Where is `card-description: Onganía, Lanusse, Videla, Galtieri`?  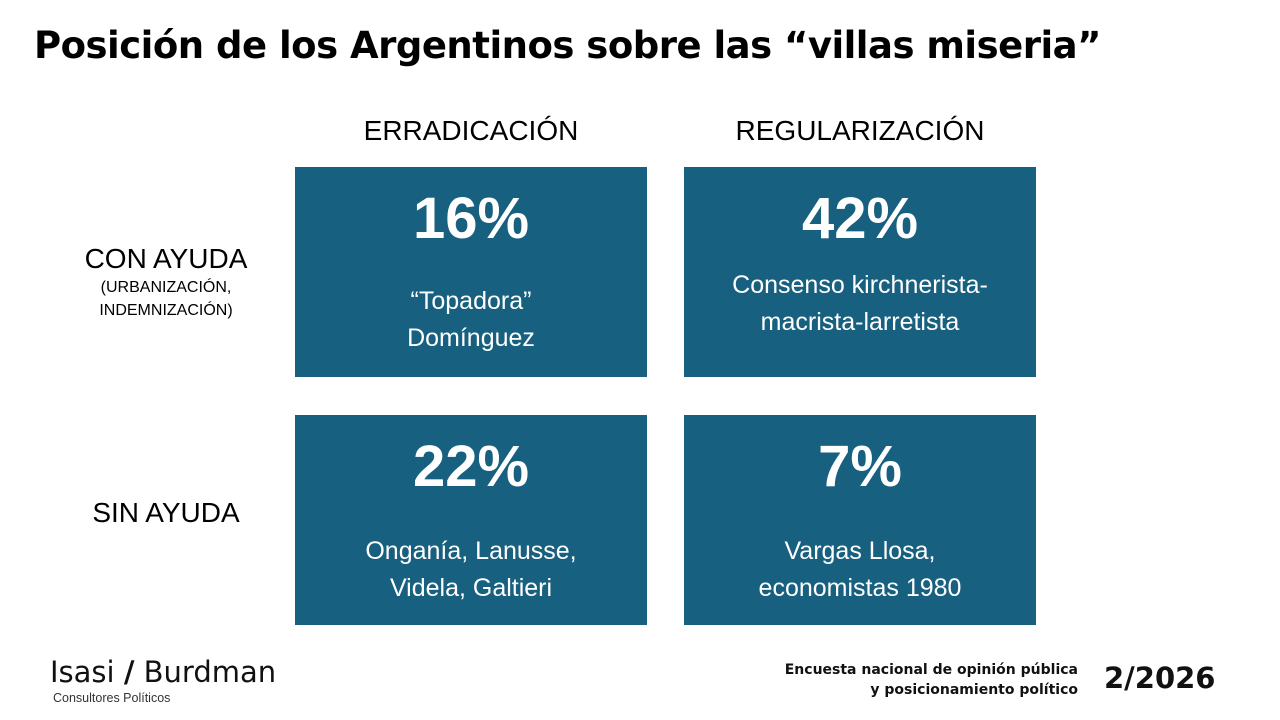
card-description: Onganía, Lanusse, Videla, Galtieri is located at coordinates (471, 570).